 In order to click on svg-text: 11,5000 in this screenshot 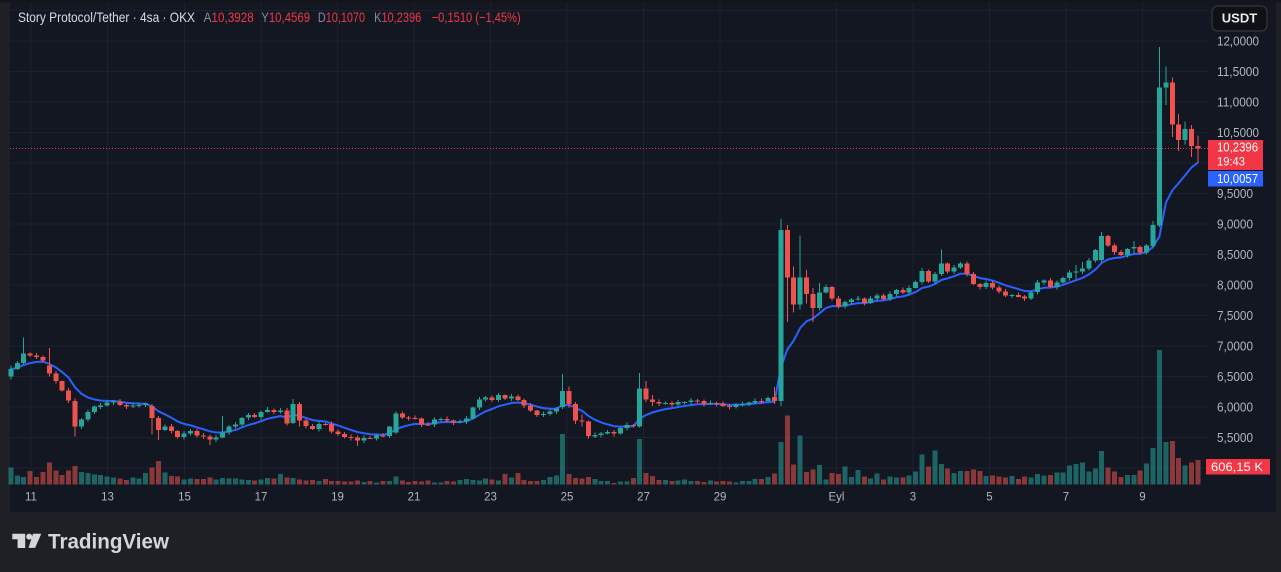, I will do `click(1238, 72)`.